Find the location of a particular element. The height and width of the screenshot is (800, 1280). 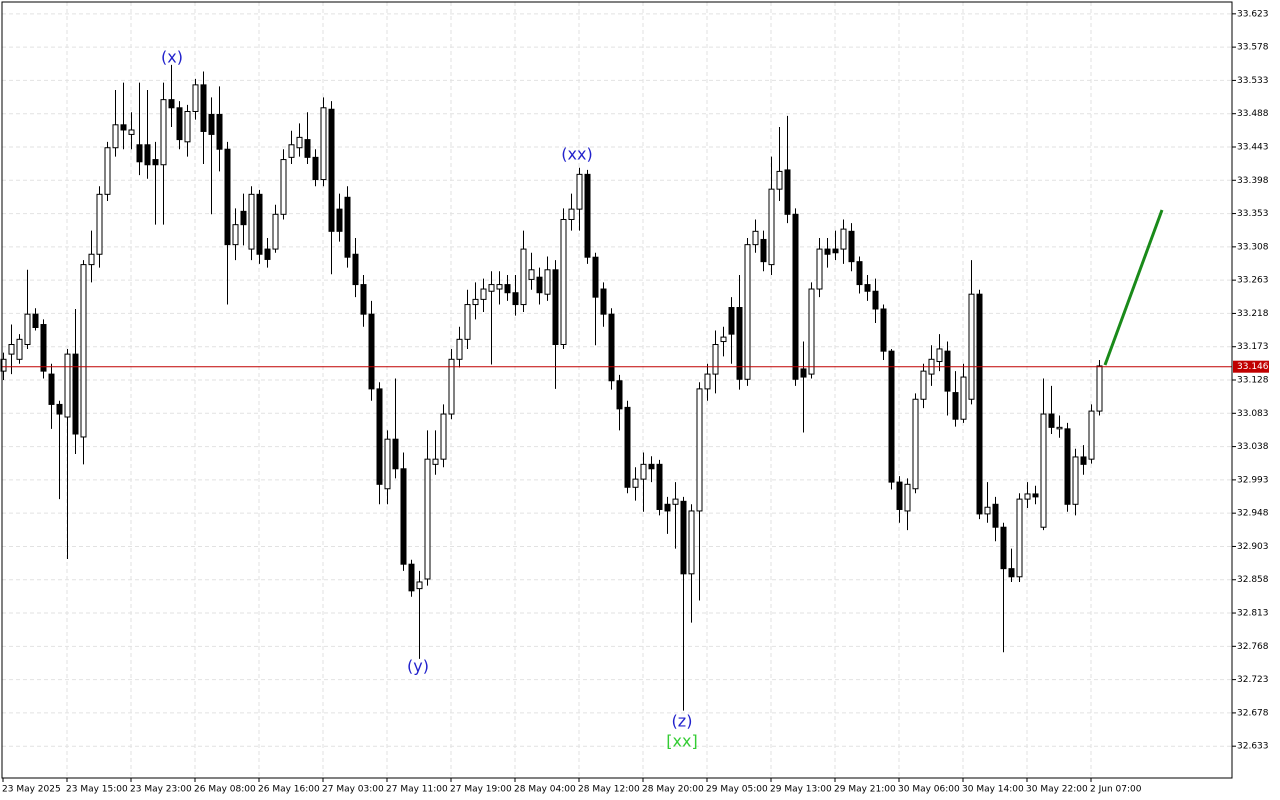

y-tick-label: 32.993 is located at coordinates (1253, 480).